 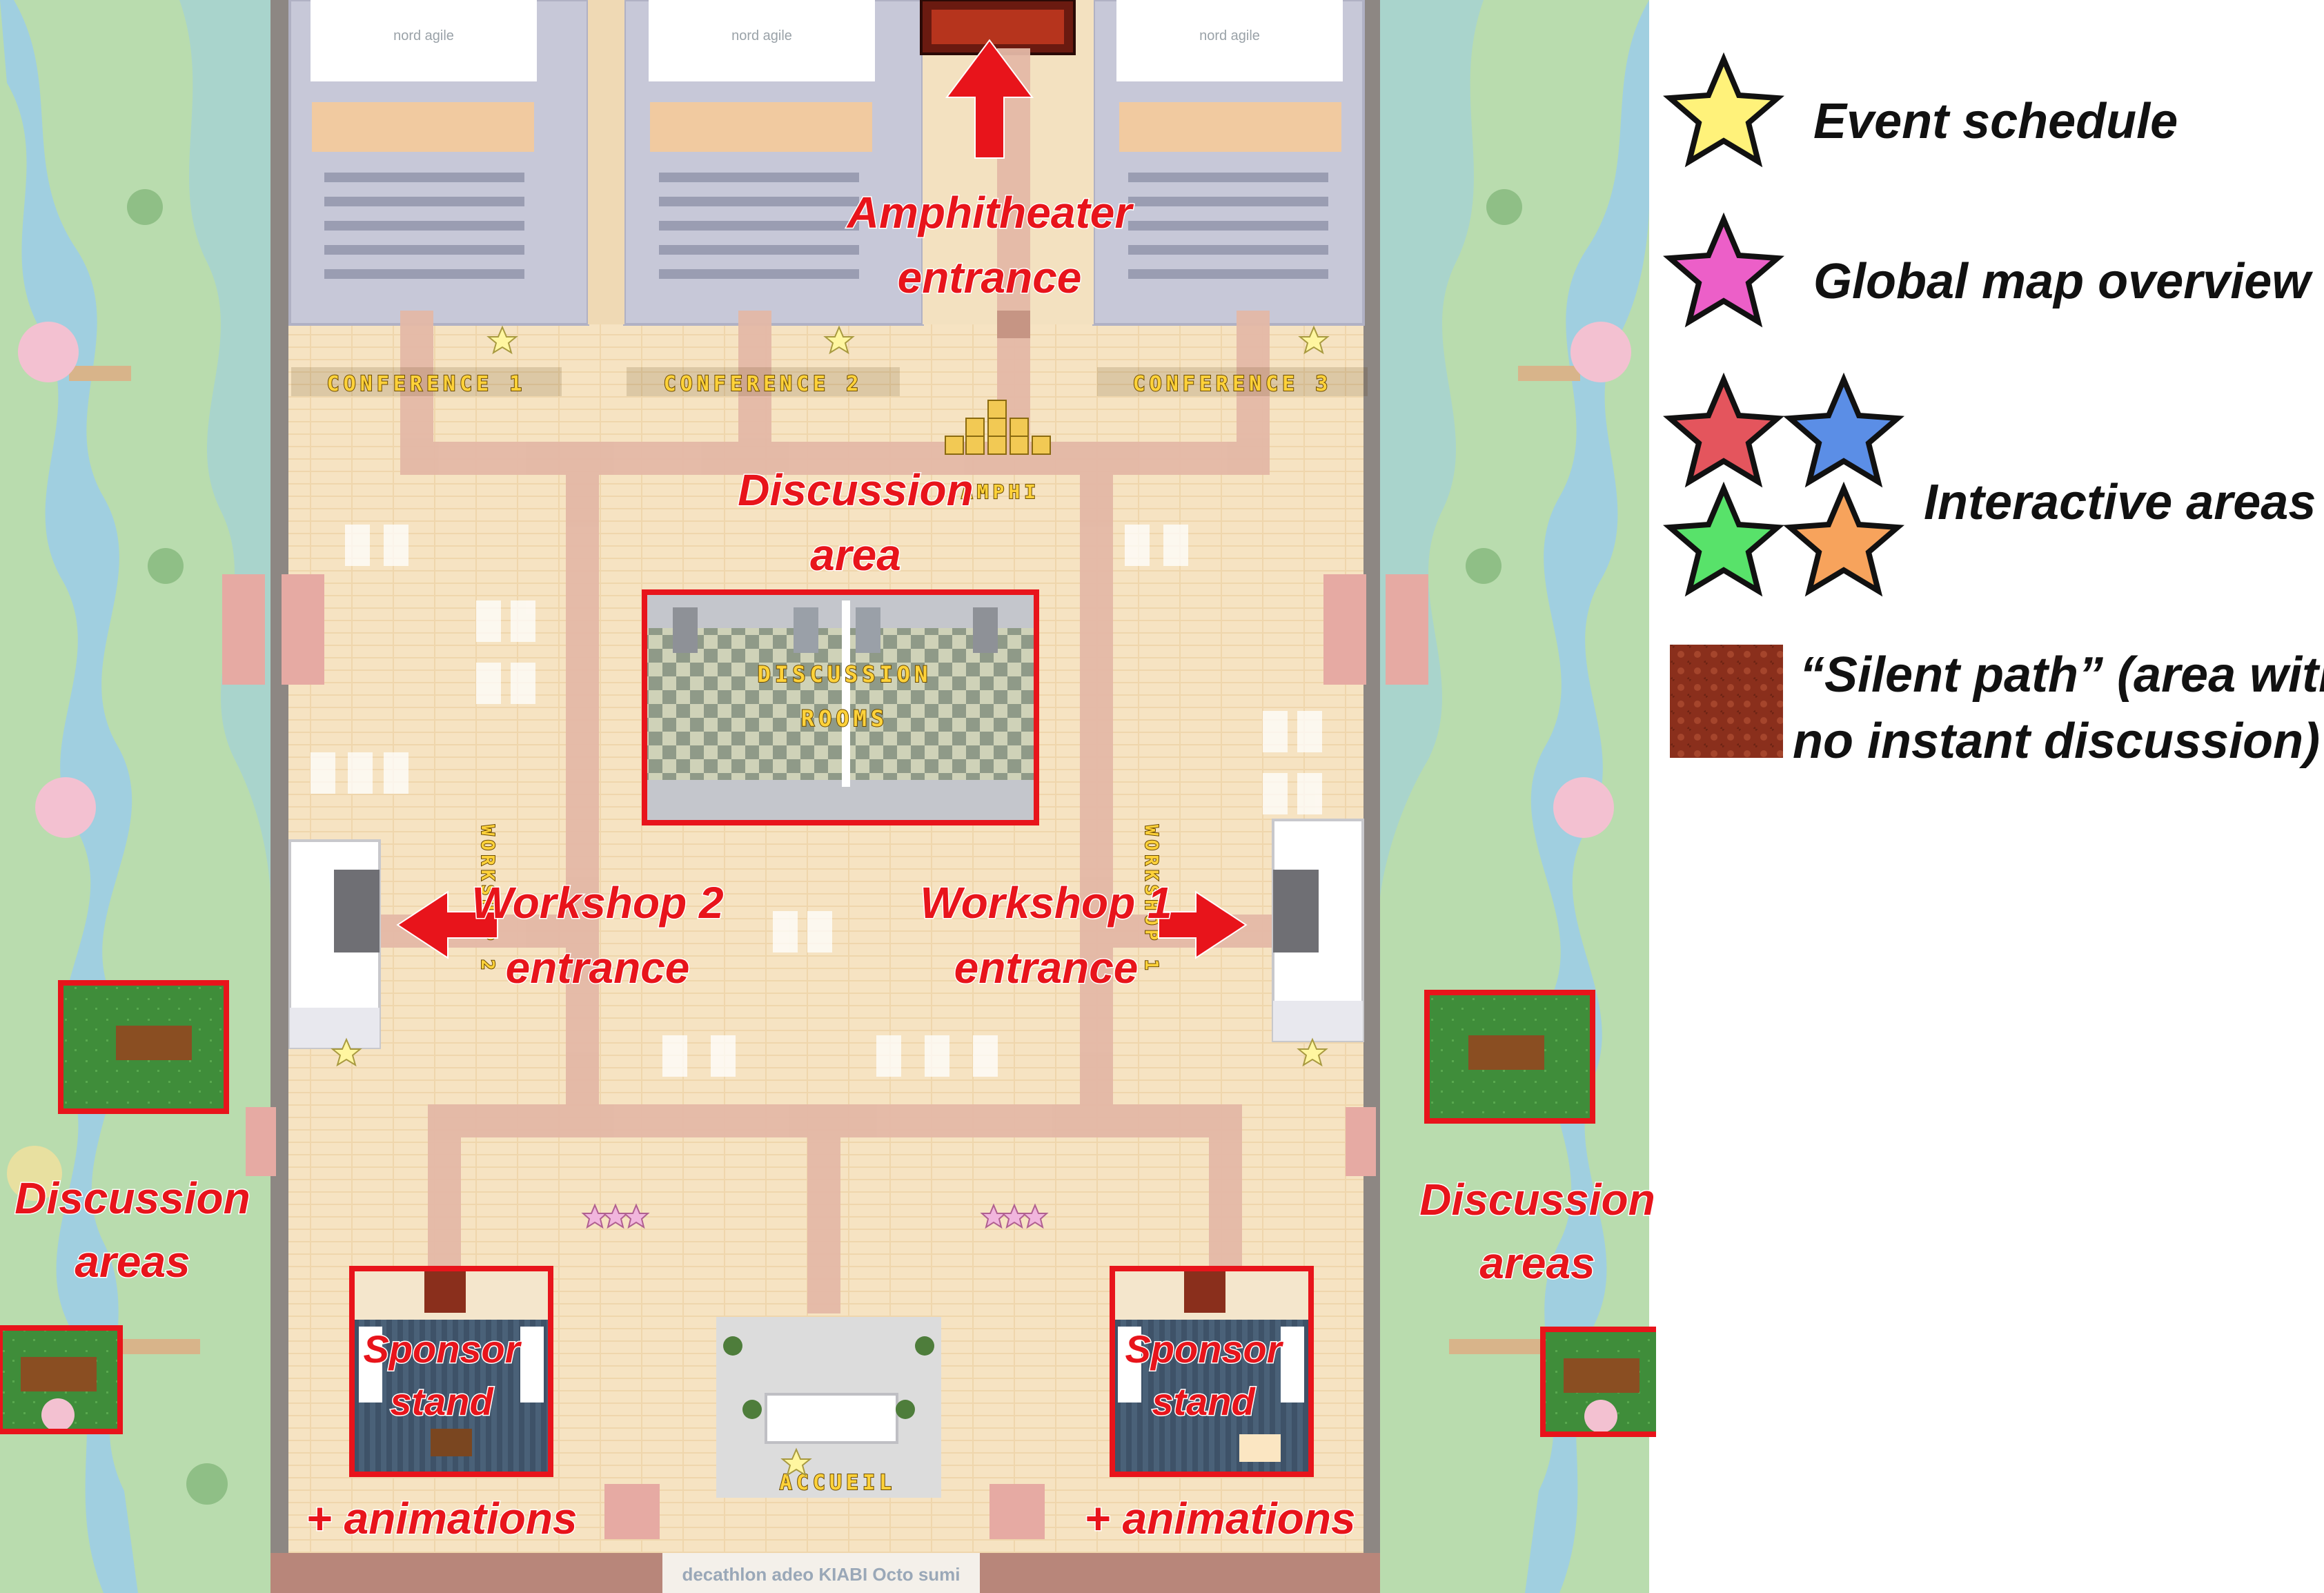 I want to click on discussion-areas-right-label-2: areas, so click(x=1537, y=1263).